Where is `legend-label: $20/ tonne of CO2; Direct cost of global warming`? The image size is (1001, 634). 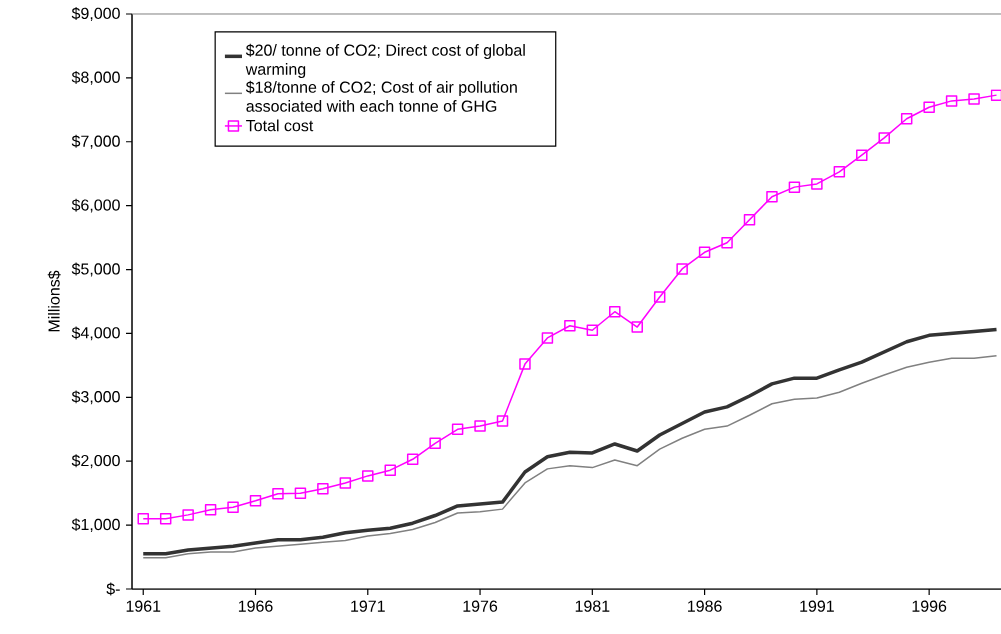
legend-label: $20/ tonne of CO2; Direct cost of global warming is located at coordinates (385, 61).